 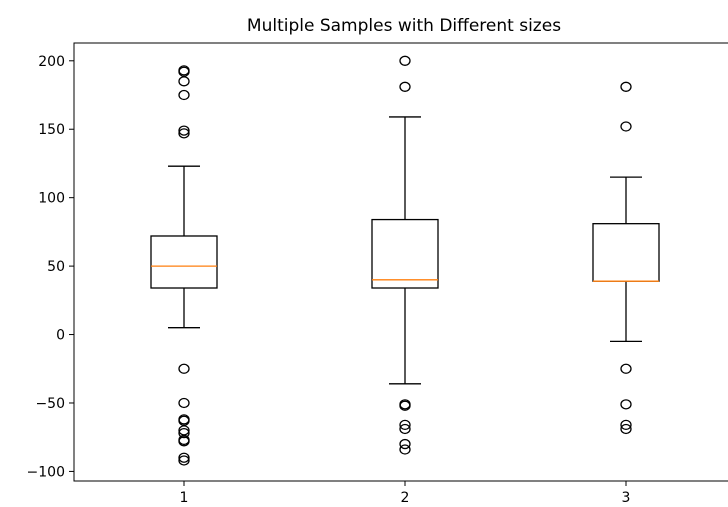 I want to click on y-tick-label: 200, so click(x=51, y=62).